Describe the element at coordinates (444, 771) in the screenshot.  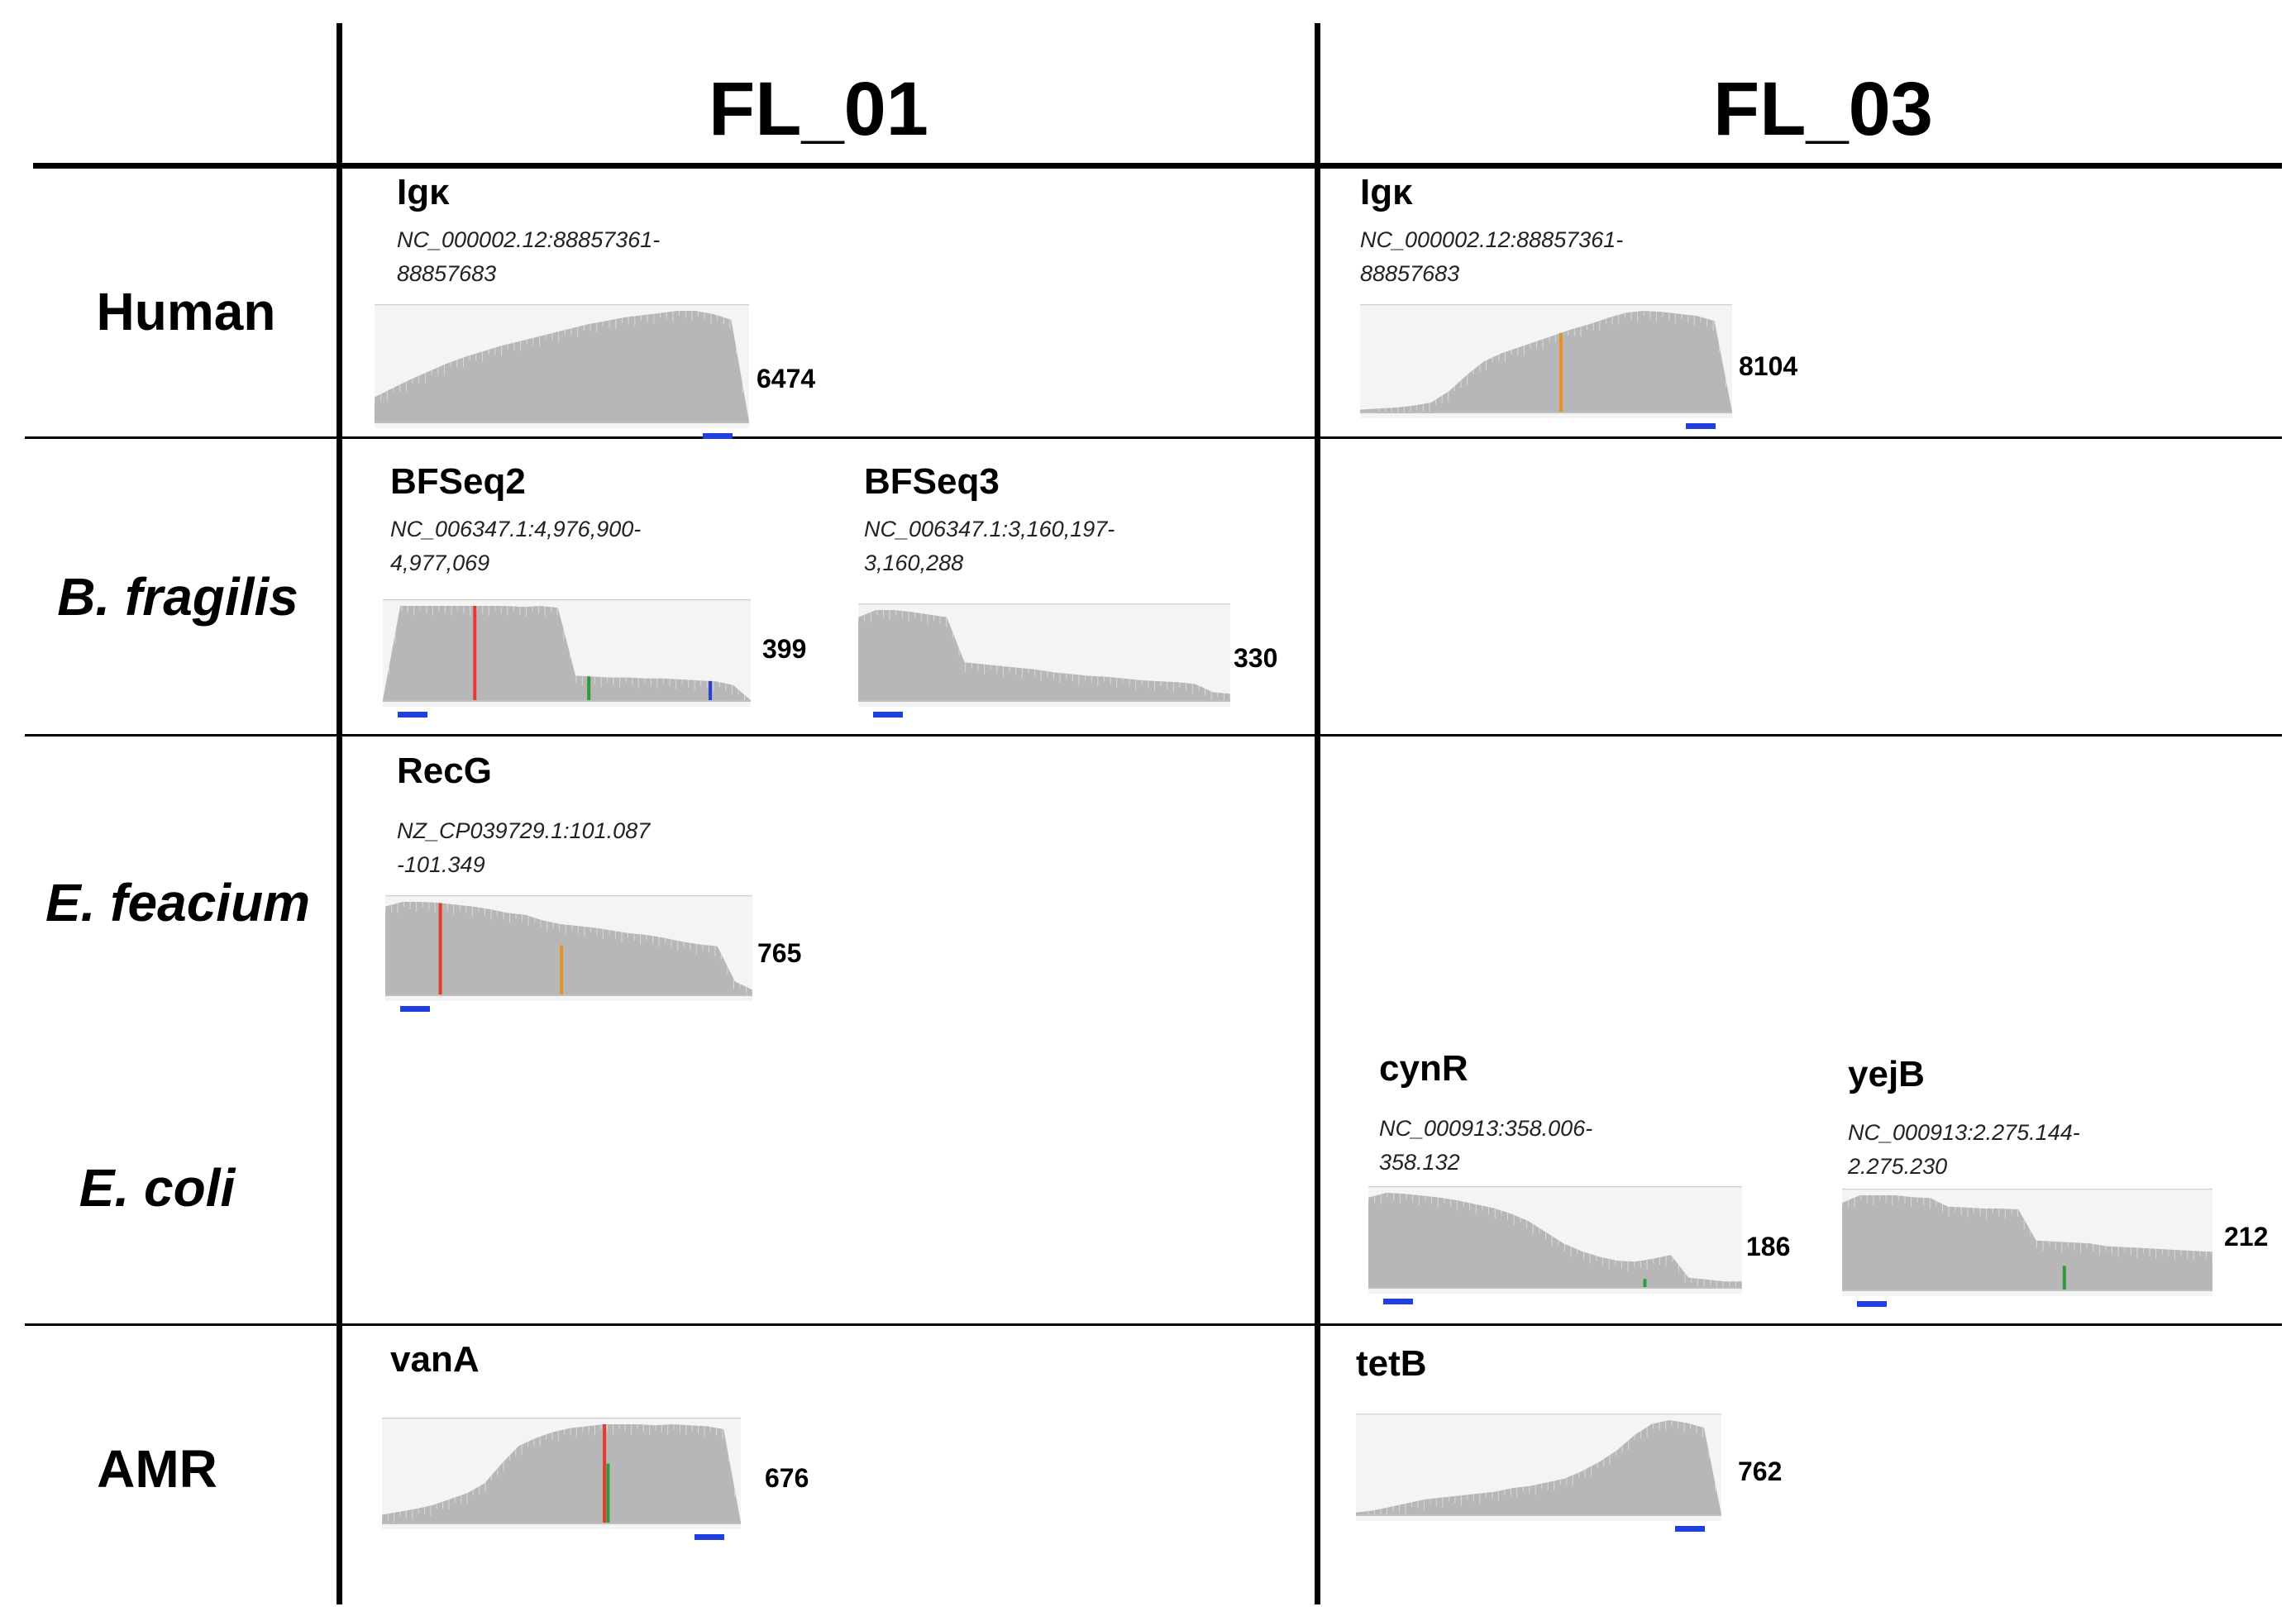
I see `gene-label-recg-4: RecG` at that location.